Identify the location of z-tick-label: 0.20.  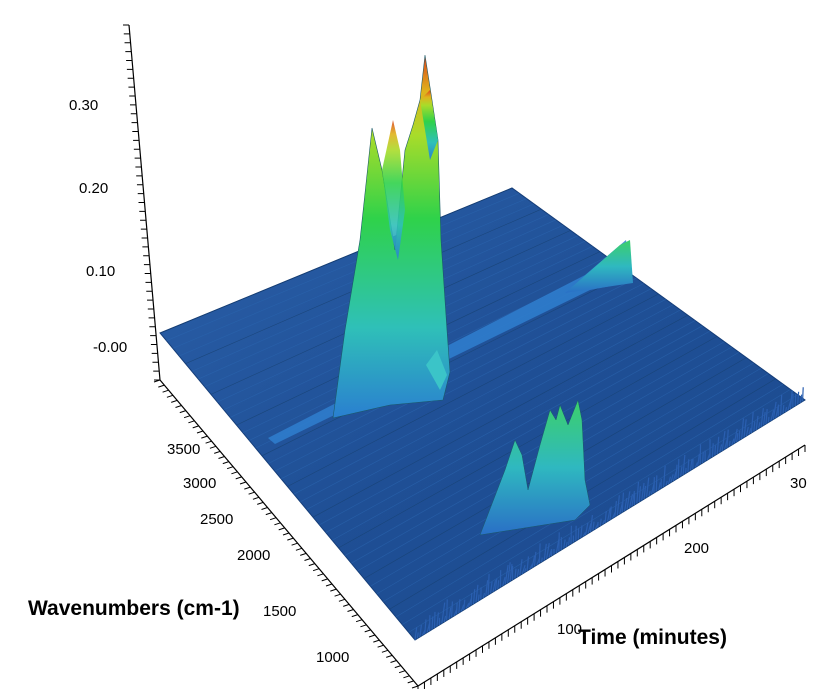
(93, 188).